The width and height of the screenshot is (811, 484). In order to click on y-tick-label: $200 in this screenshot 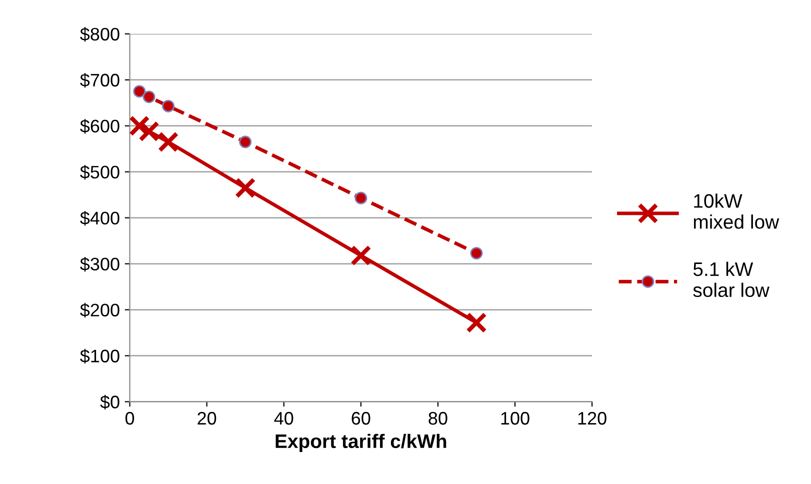, I will do `click(100, 310)`.